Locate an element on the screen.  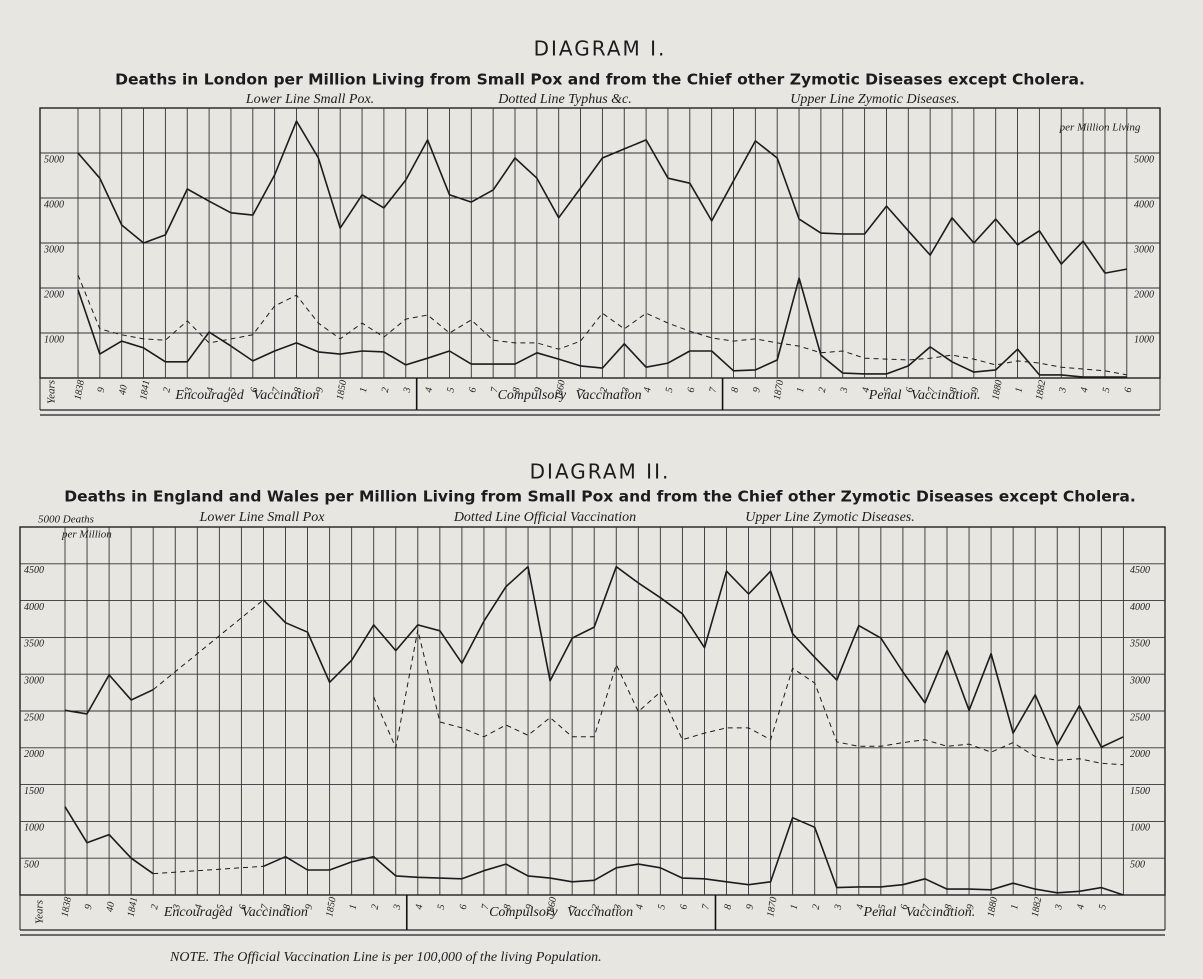
y-tick-label-right: 4500 is located at coordinates (1140, 570).